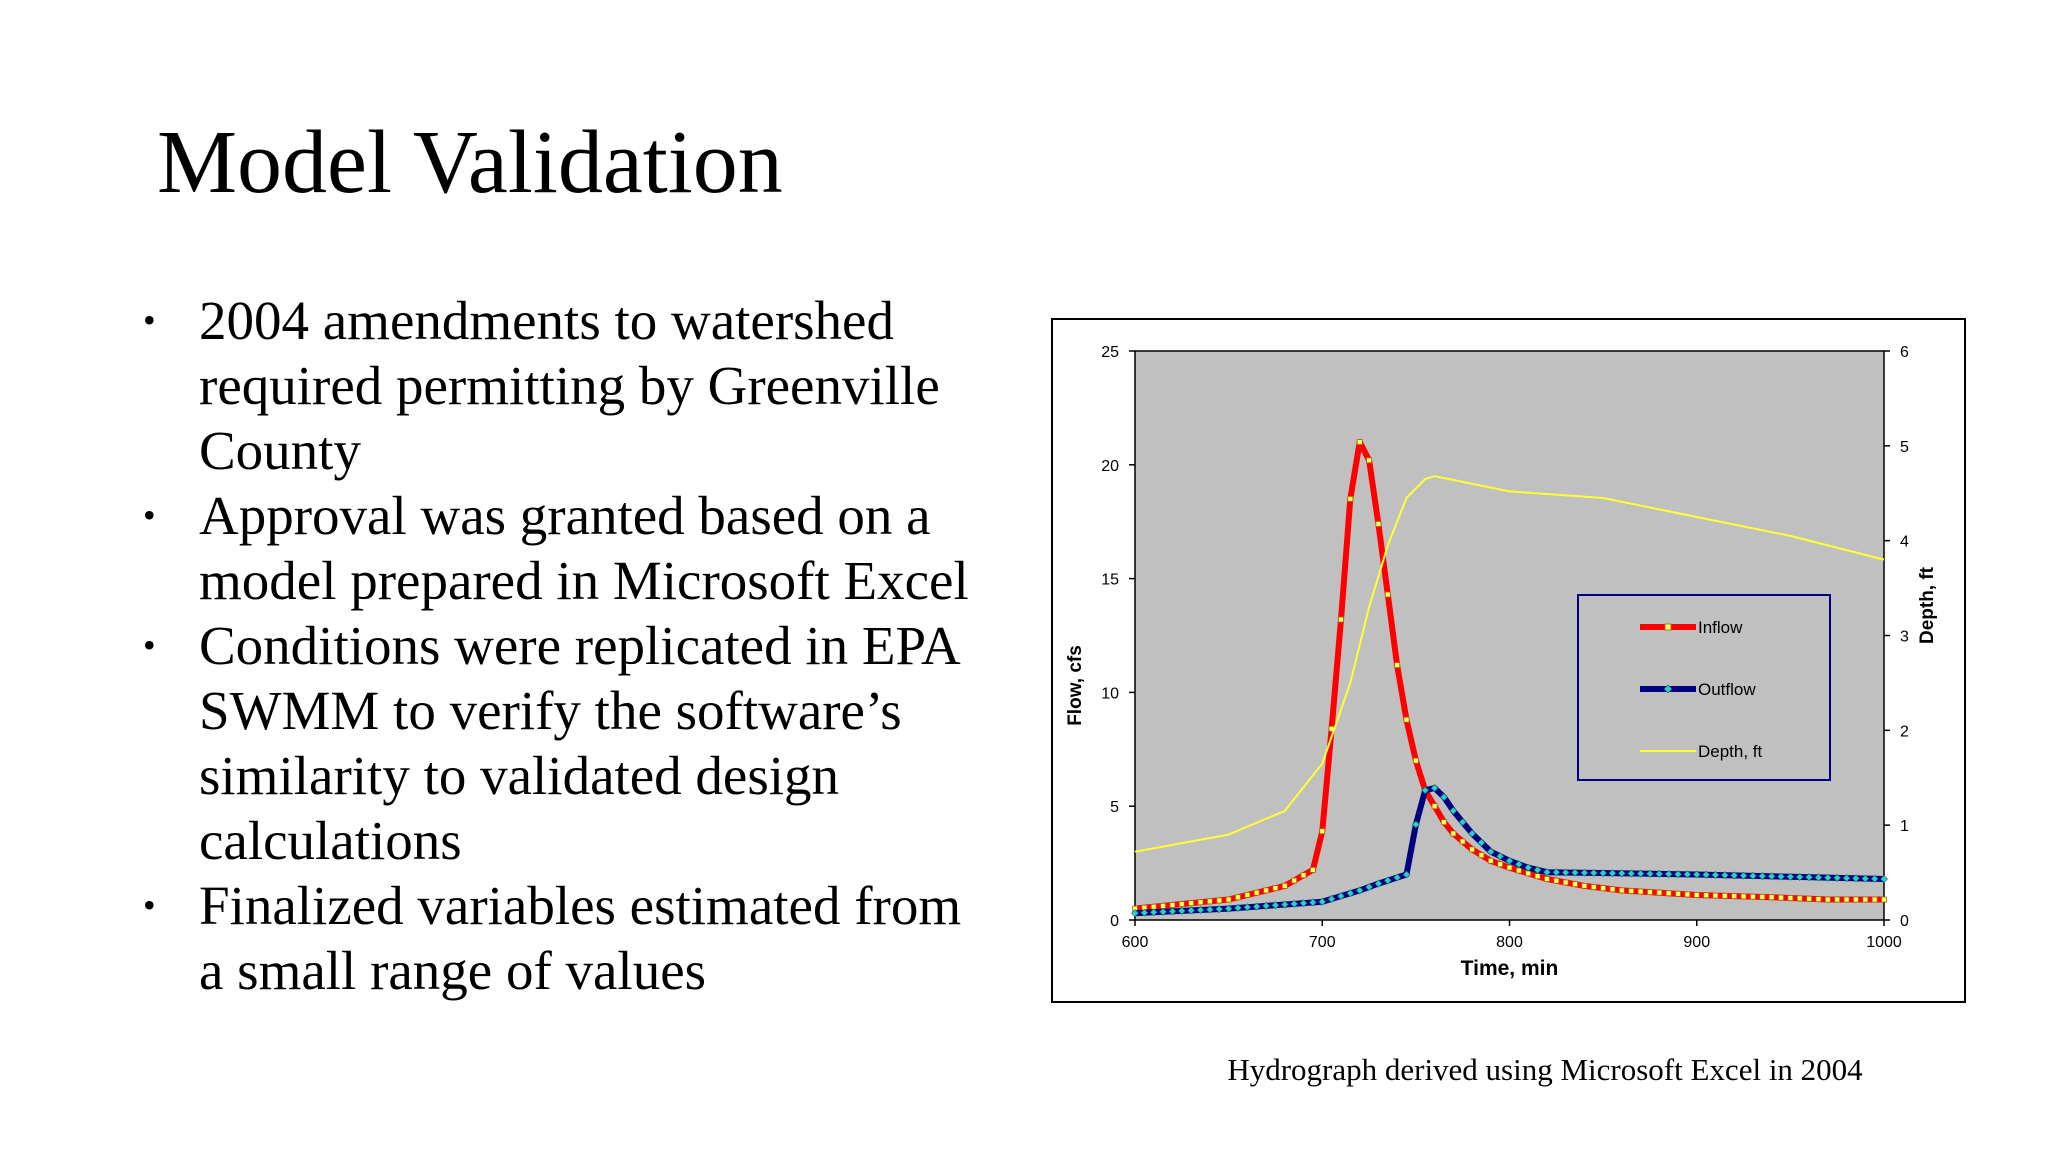  I want to click on legend-label-inflow: Inflow, so click(1720, 627).